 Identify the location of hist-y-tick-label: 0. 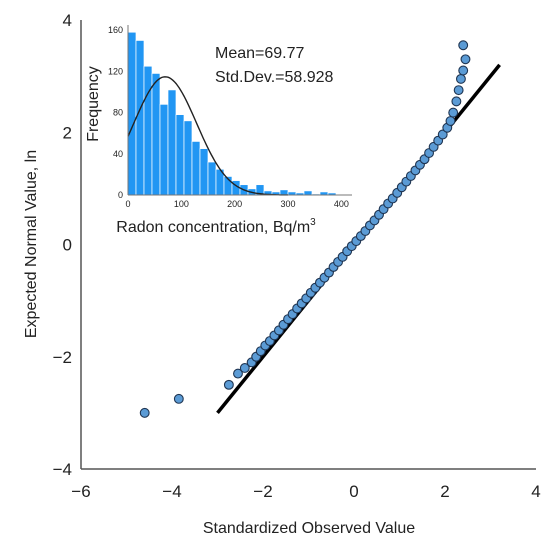
(120, 195).